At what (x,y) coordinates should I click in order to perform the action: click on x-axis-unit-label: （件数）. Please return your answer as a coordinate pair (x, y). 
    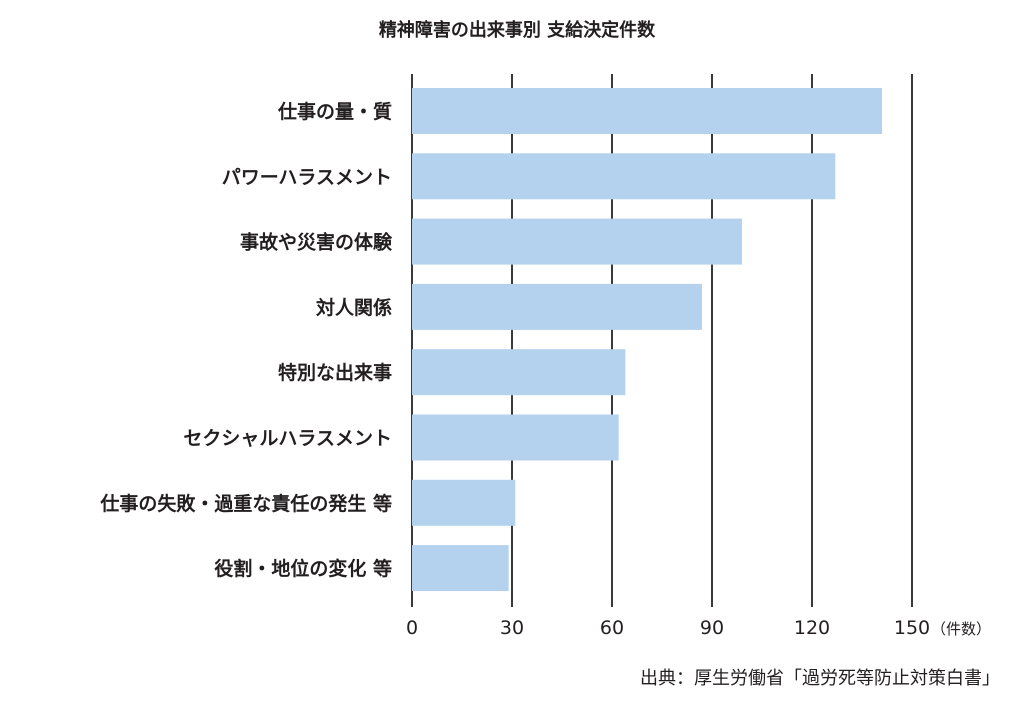
    Looking at the image, I should click on (961, 629).